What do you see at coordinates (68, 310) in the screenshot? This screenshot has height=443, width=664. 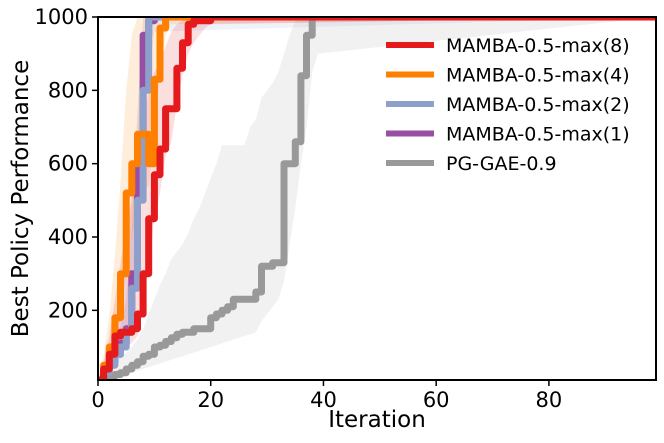 I see `y-tick-label: 200` at bounding box center [68, 310].